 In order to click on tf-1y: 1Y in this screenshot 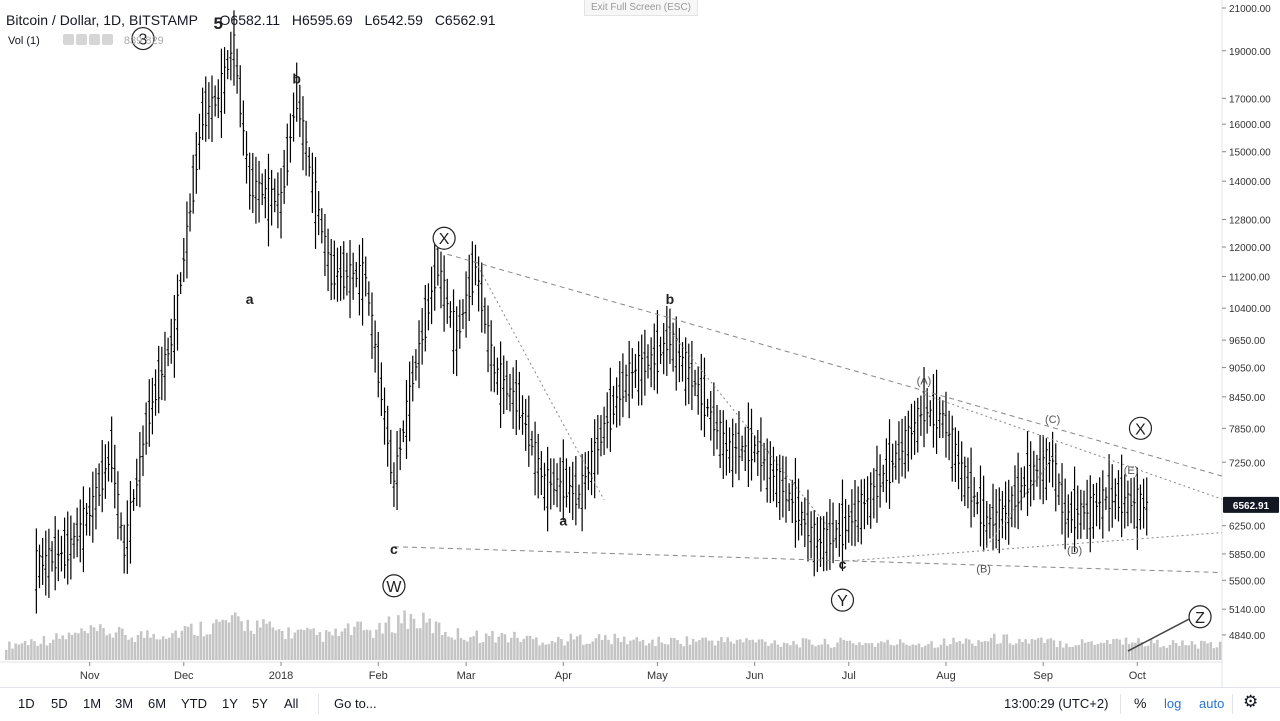, I will do `click(230, 703)`.